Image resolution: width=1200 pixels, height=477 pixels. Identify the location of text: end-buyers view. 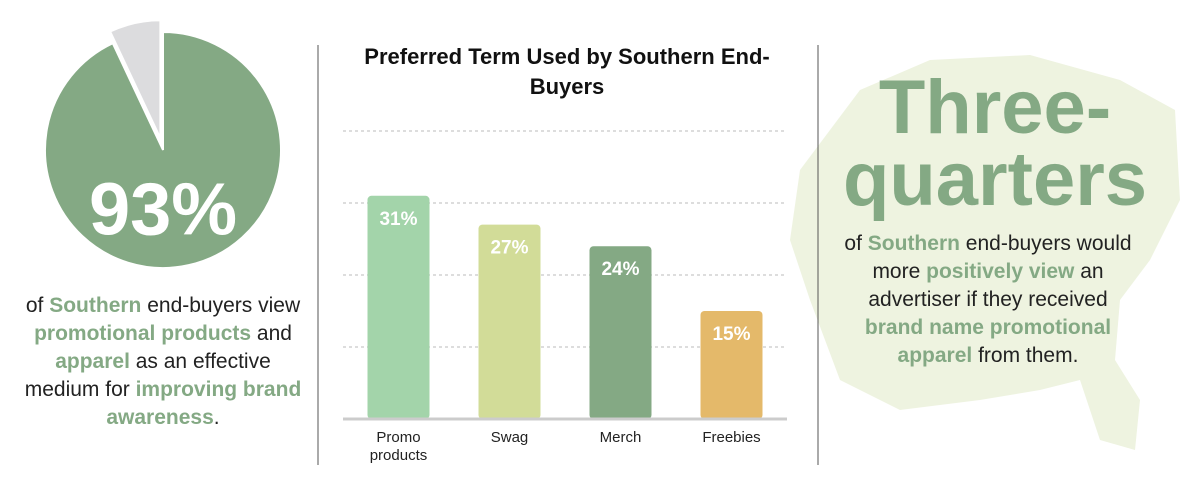
(221, 305).